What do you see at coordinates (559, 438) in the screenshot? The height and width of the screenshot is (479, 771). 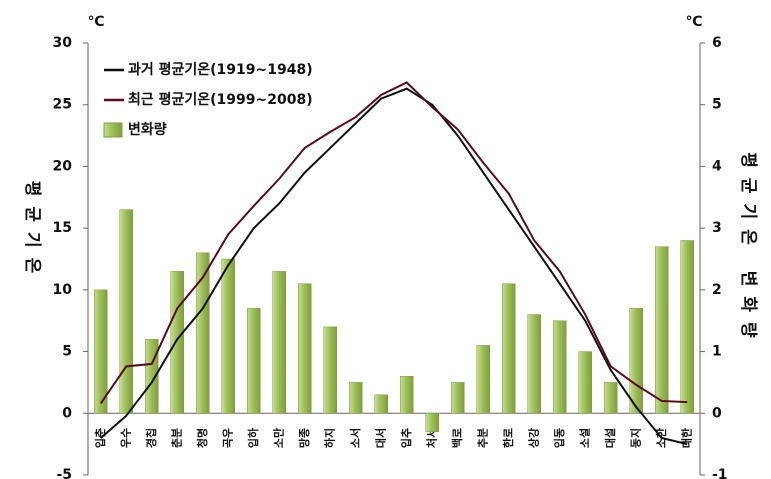 I see `x-tick-label: 입동` at bounding box center [559, 438].